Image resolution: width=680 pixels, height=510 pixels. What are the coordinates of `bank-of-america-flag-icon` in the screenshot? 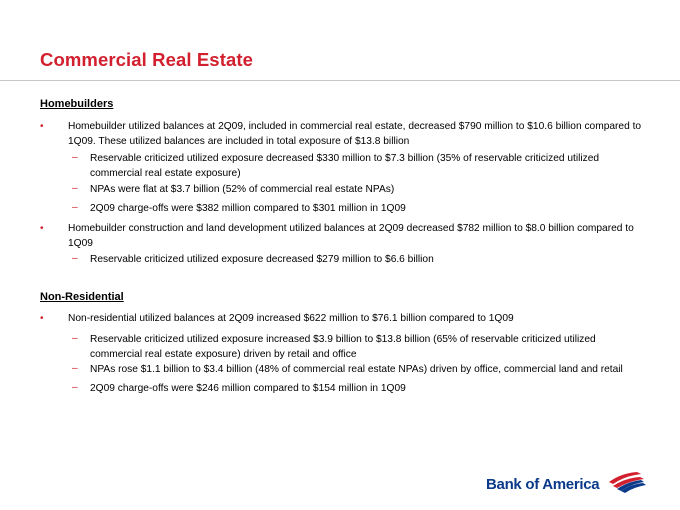 It's located at (627, 482).